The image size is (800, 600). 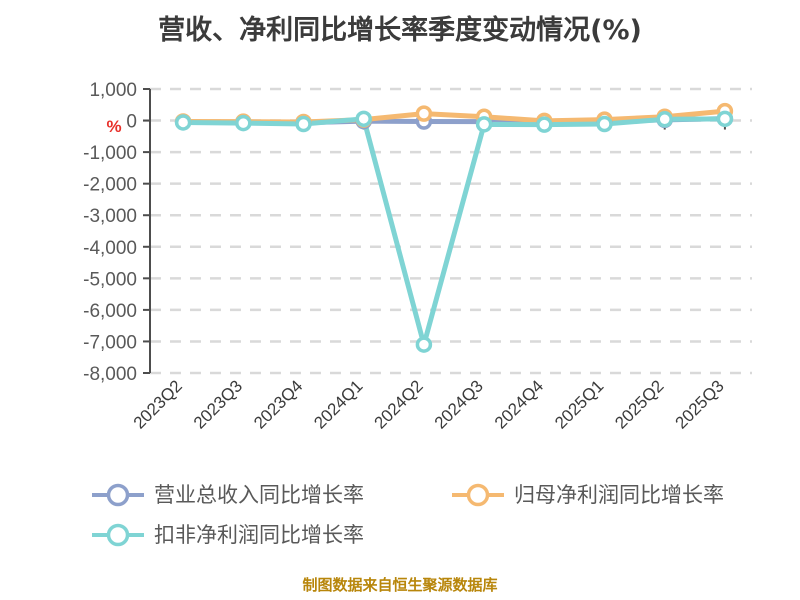 I want to click on y-tick-label: -6,000, so click(x=110, y=311).